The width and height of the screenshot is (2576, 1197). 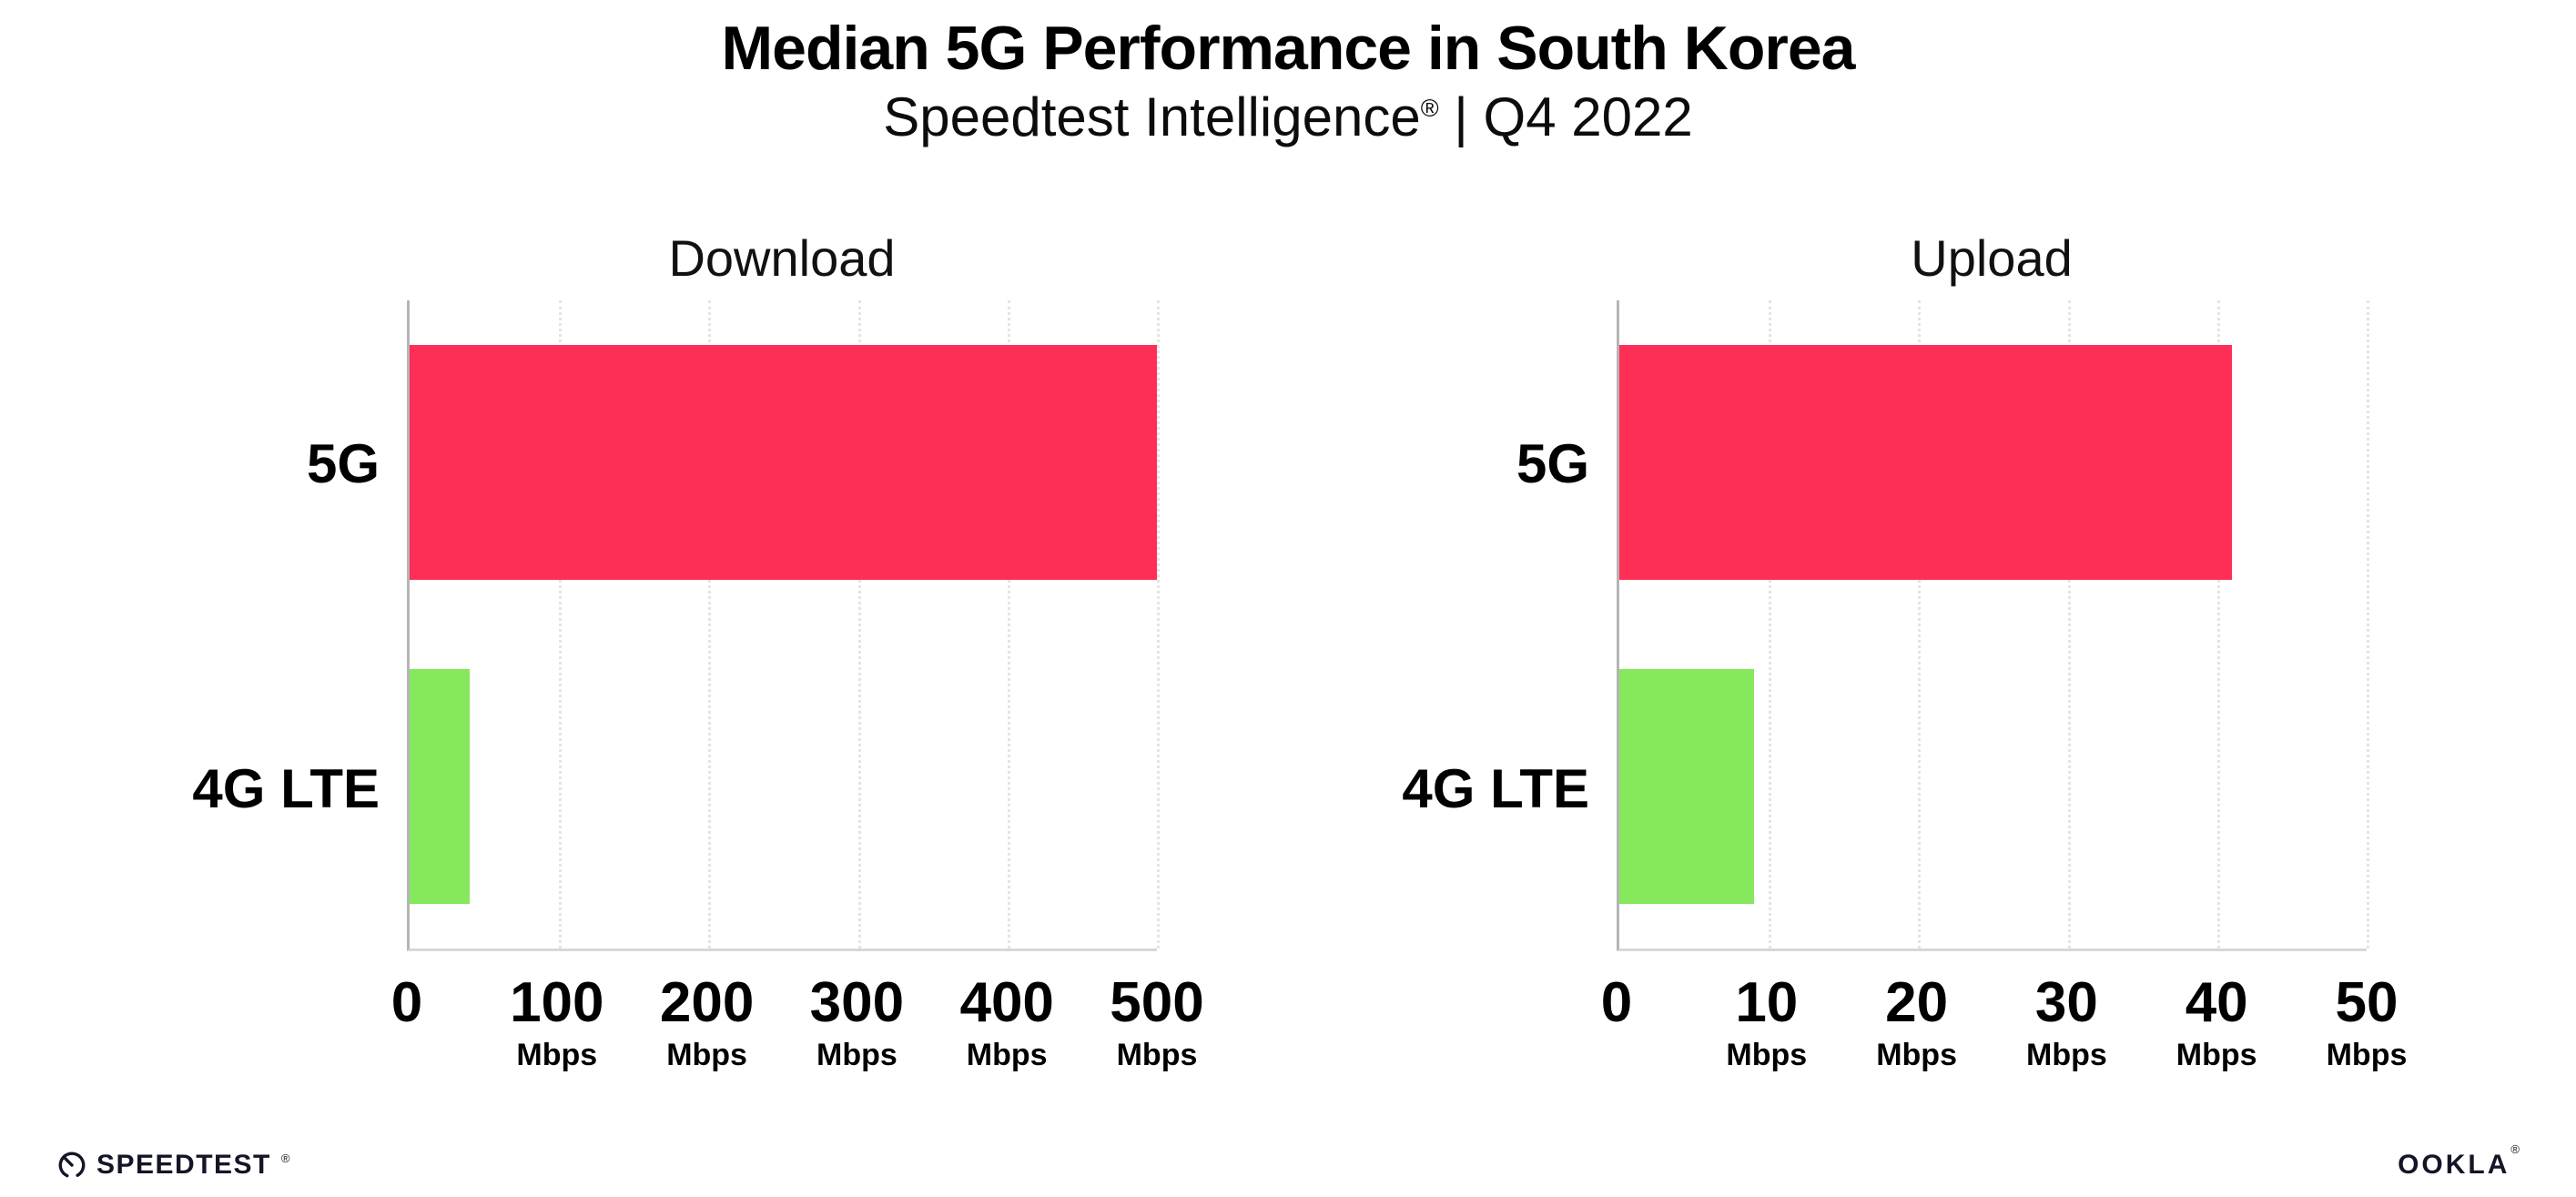 What do you see at coordinates (2066, 1003) in the screenshot?
I see `tick-value: 30` at bounding box center [2066, 1003].